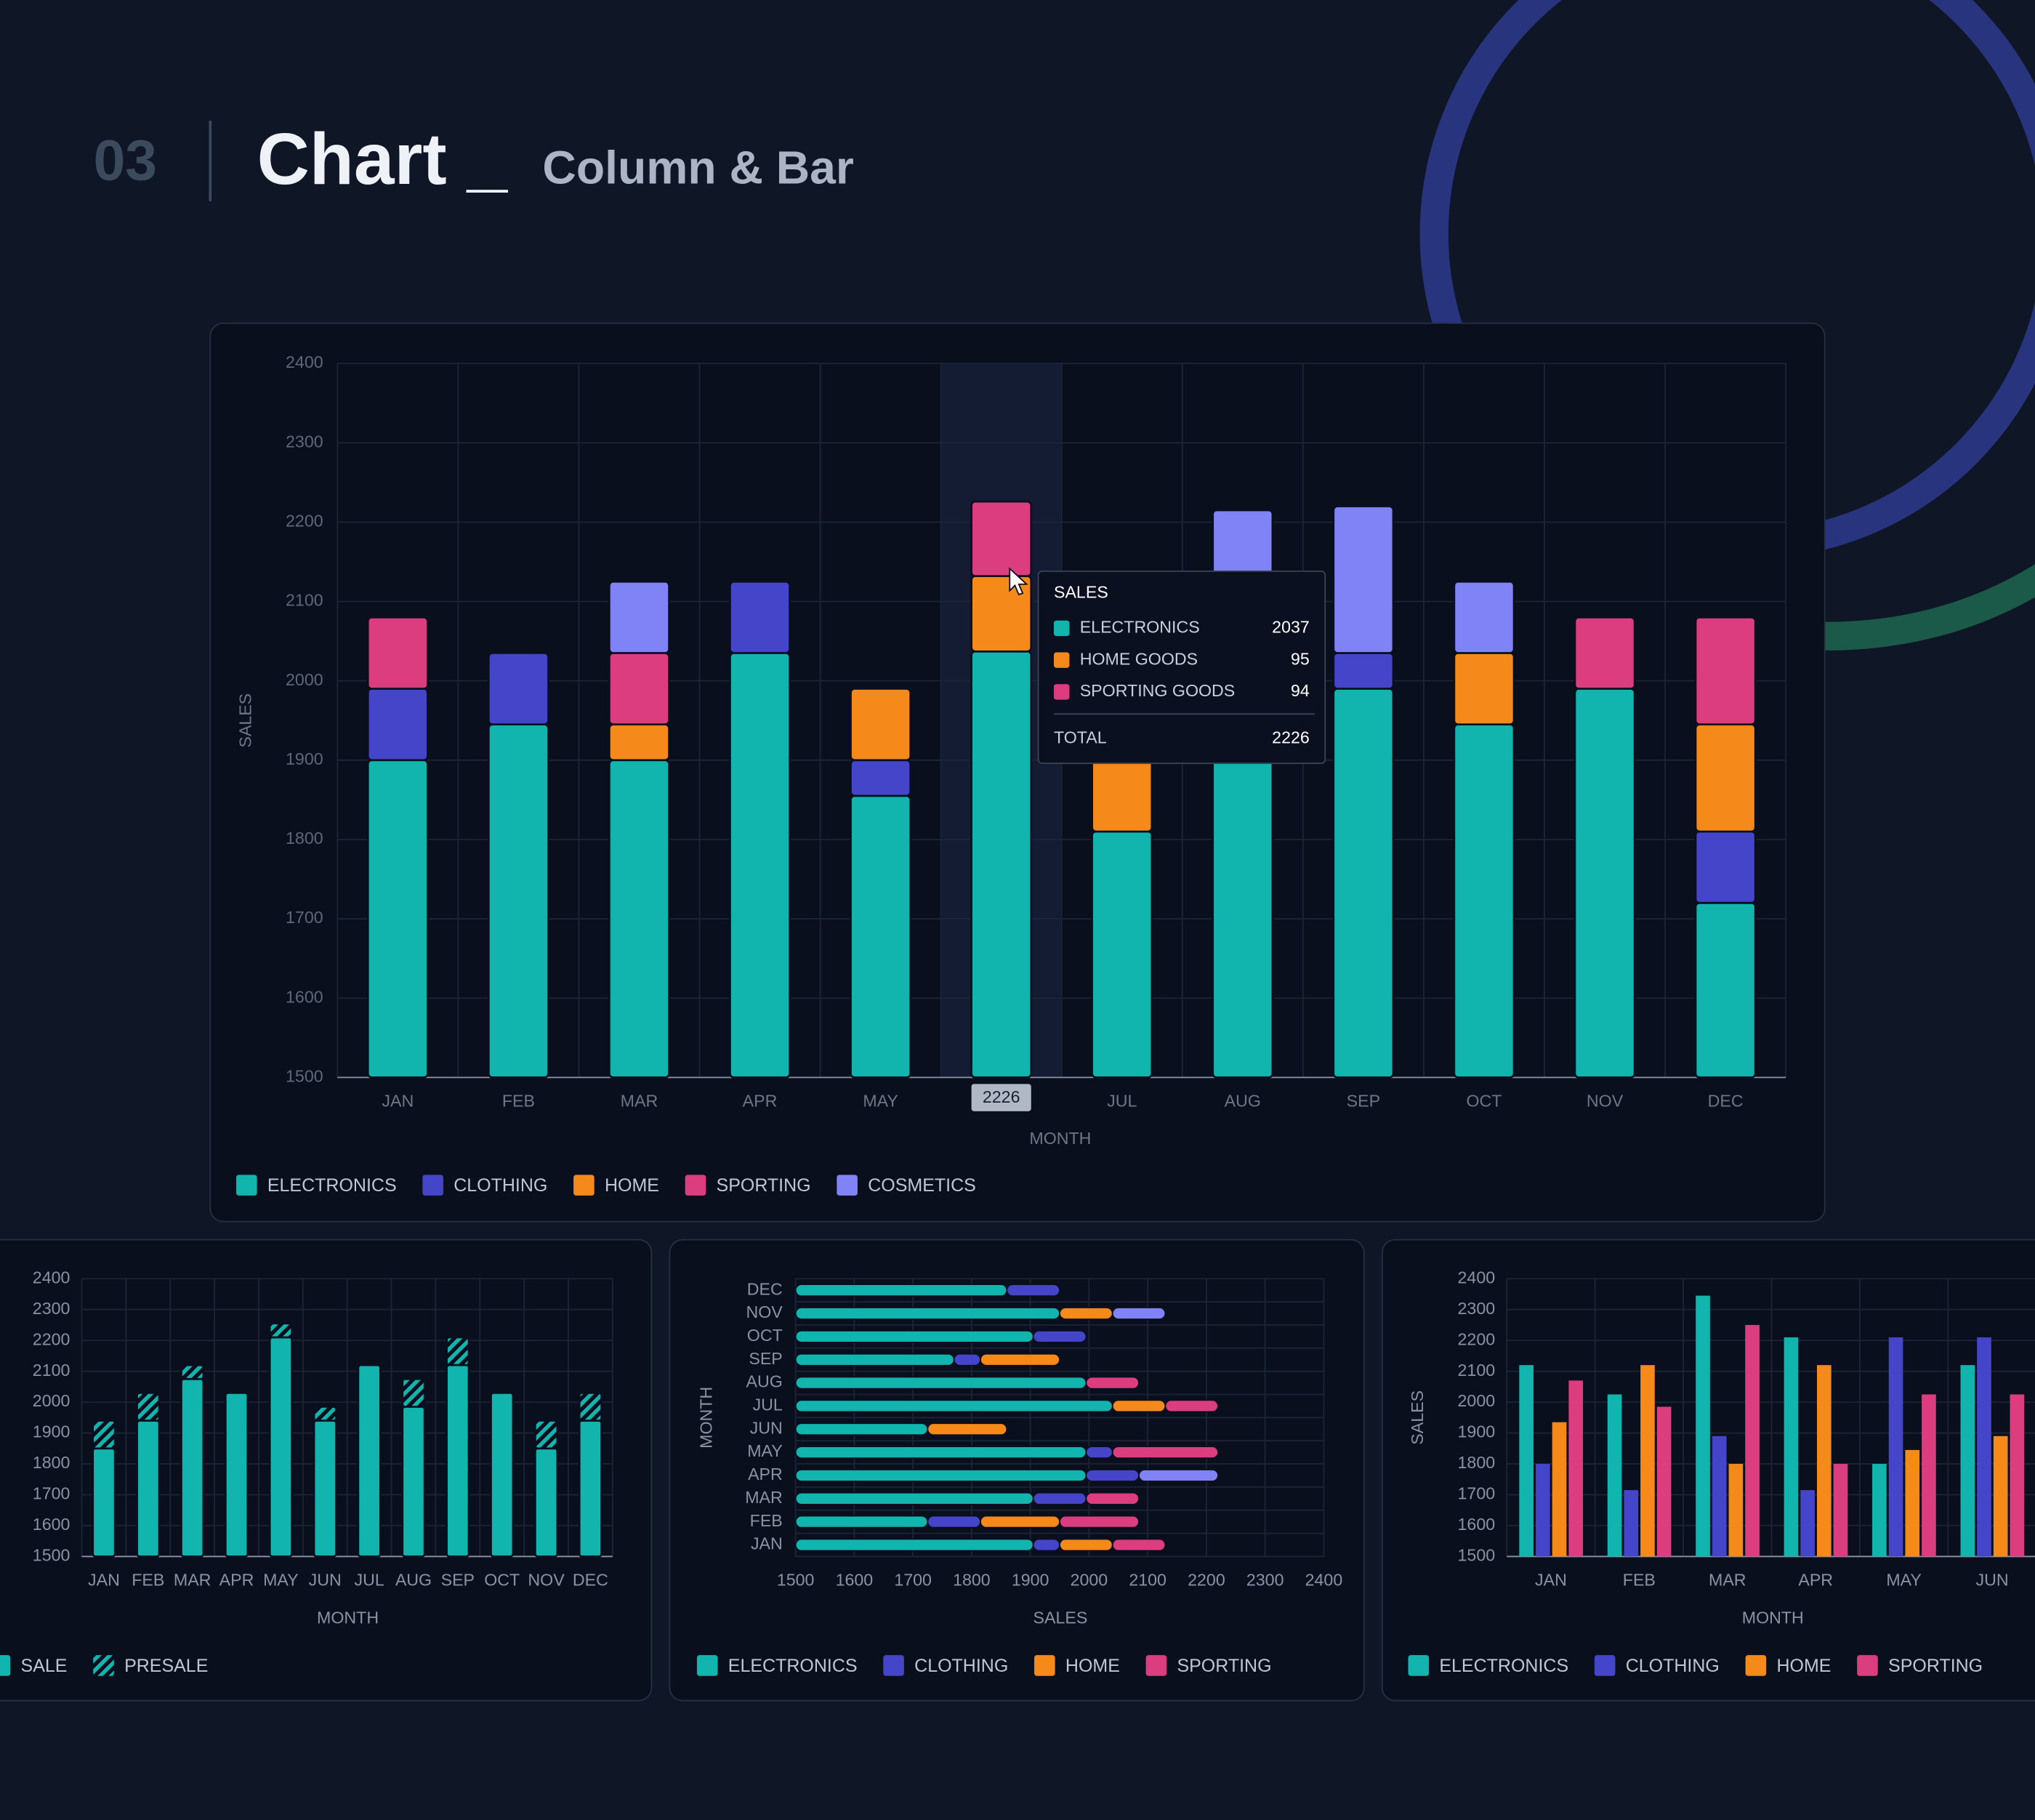  Describe the element at coordinates (304, 362) in the screenshot. I see `y-tick-label: 2400` at that location.